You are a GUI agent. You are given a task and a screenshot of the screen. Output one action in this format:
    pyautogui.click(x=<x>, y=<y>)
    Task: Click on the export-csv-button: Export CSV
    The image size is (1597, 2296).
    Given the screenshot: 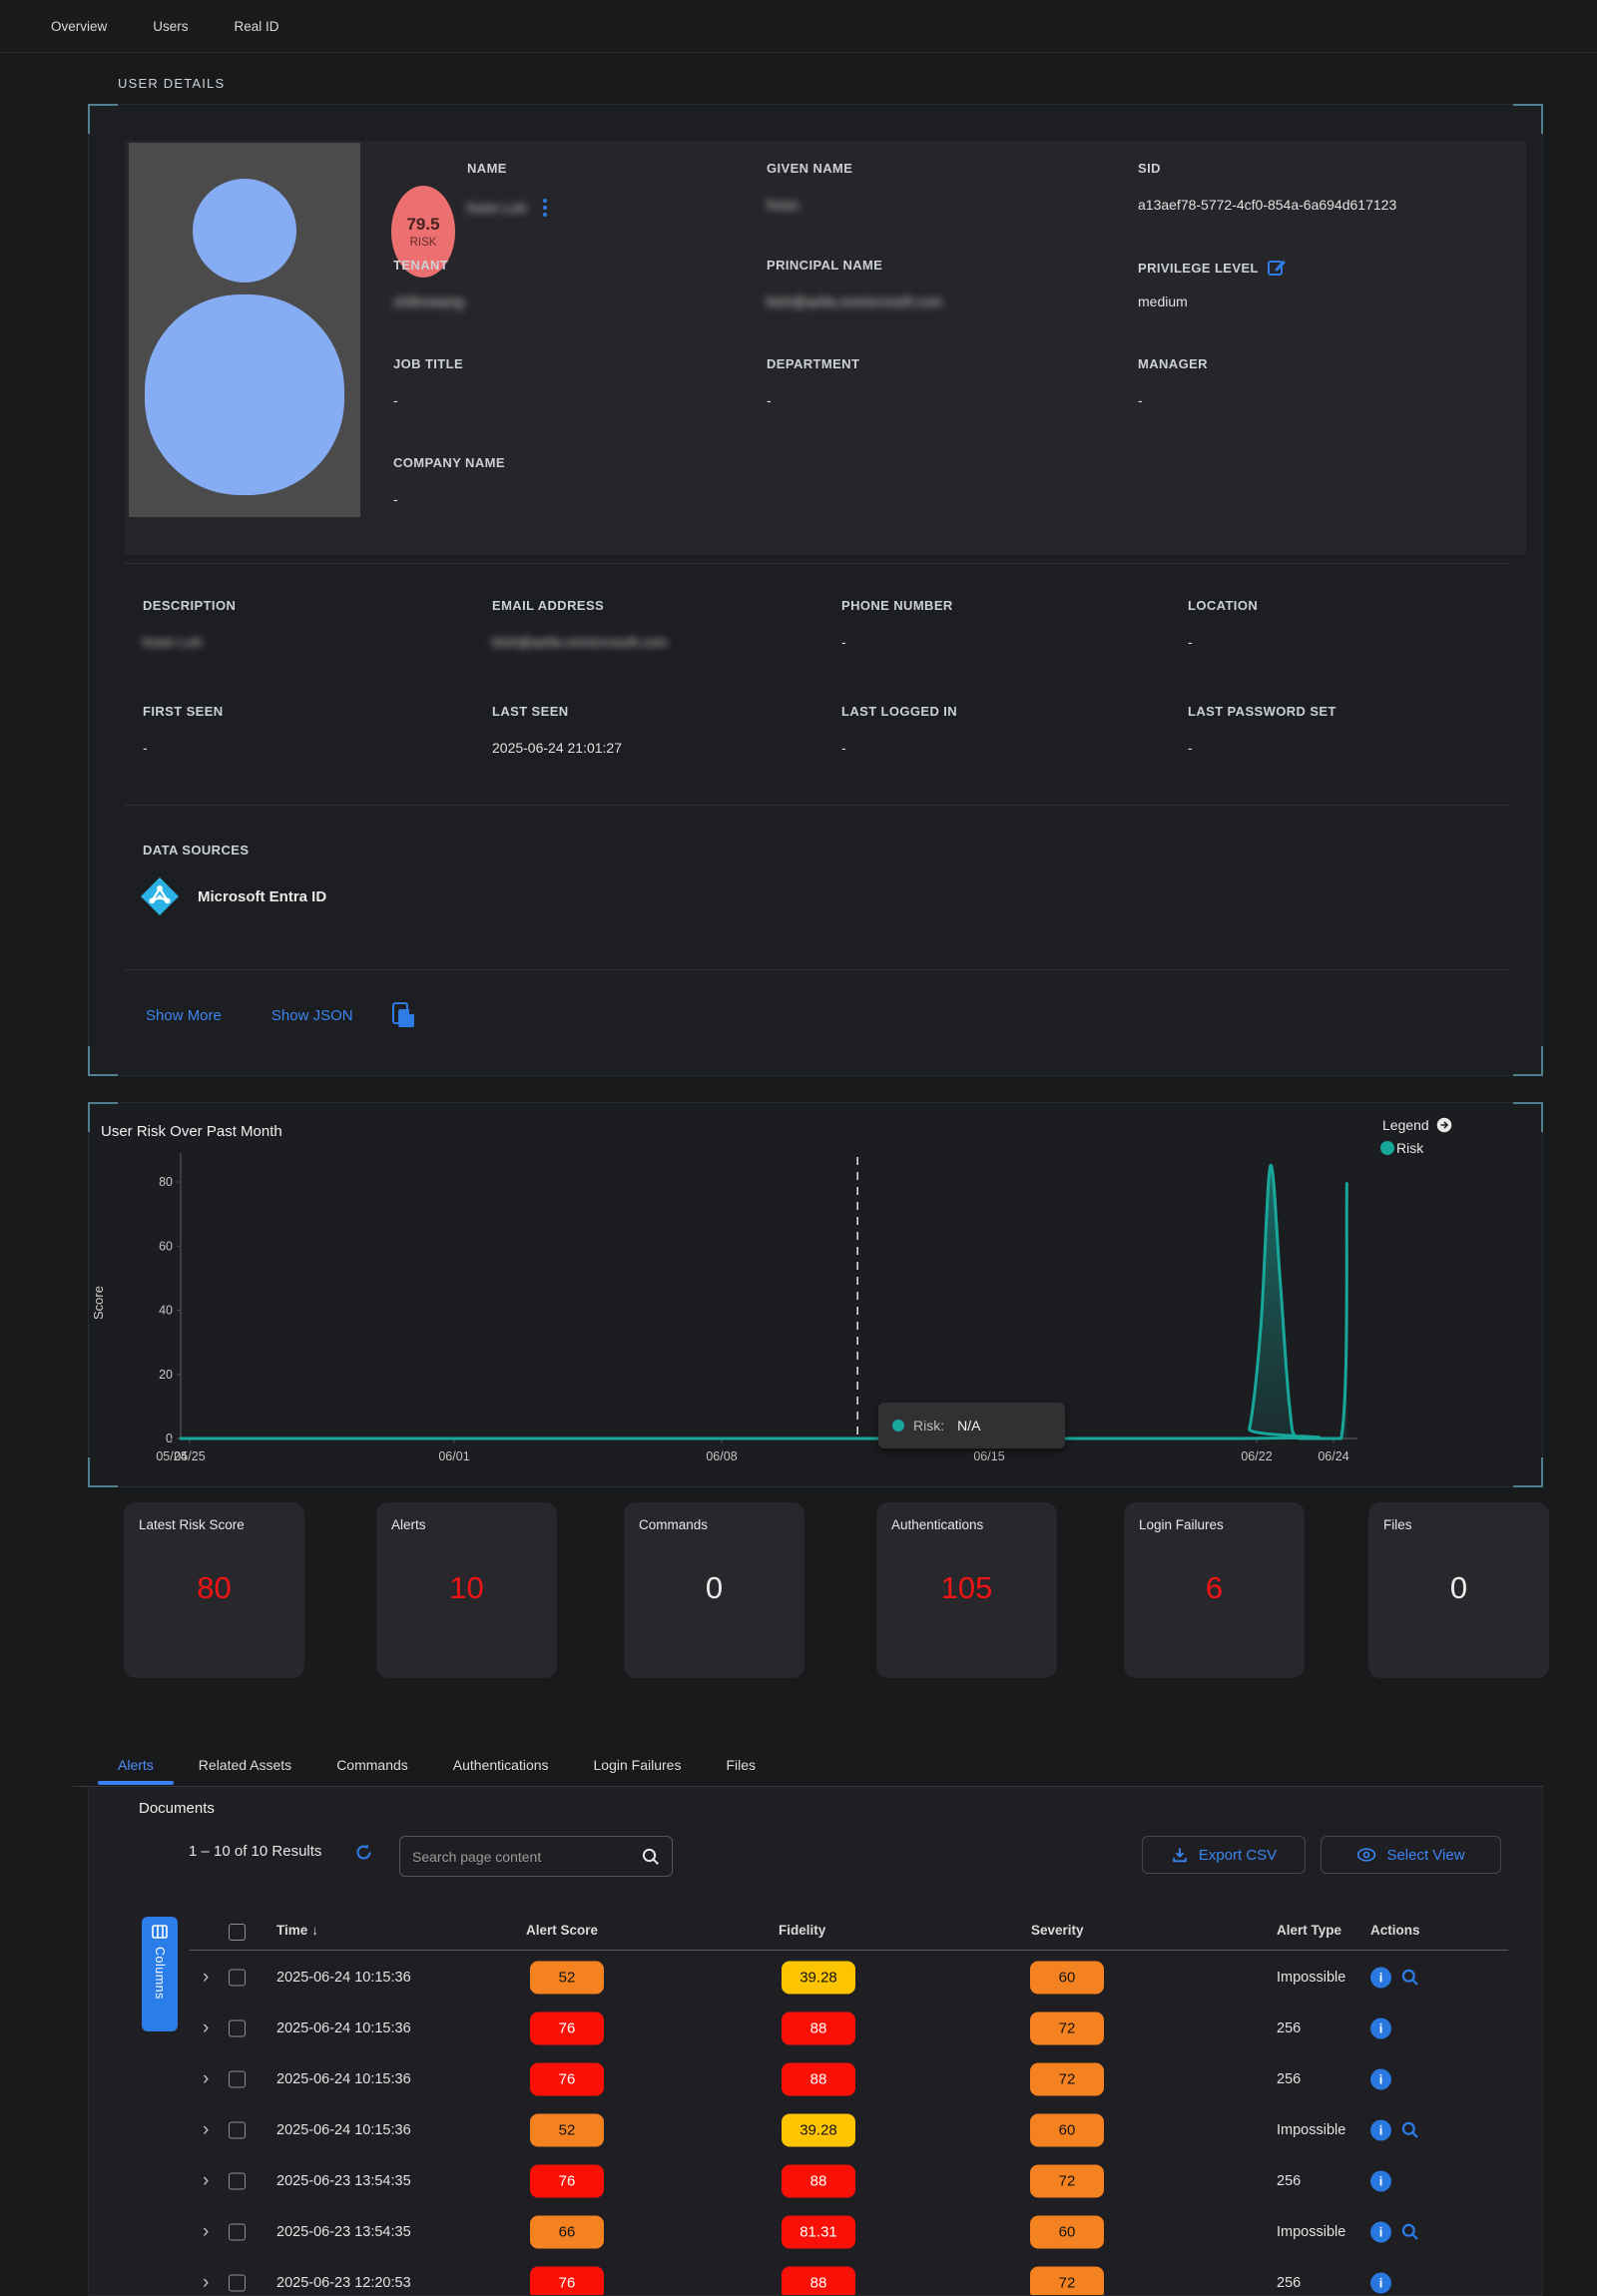 What is the action you would take?
    pyautogui.click(x=1224, y=1855)
    